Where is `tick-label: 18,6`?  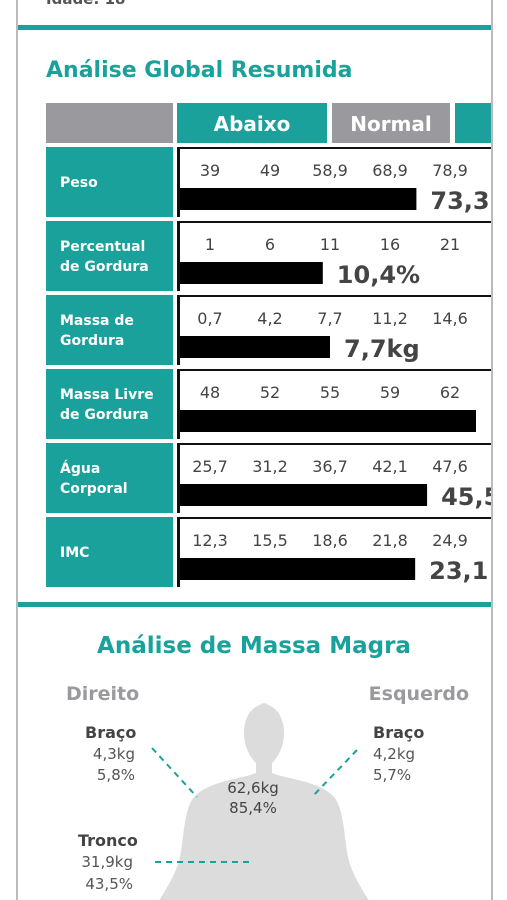 tick-label: 18,6 is located at coordinates (330, 540).